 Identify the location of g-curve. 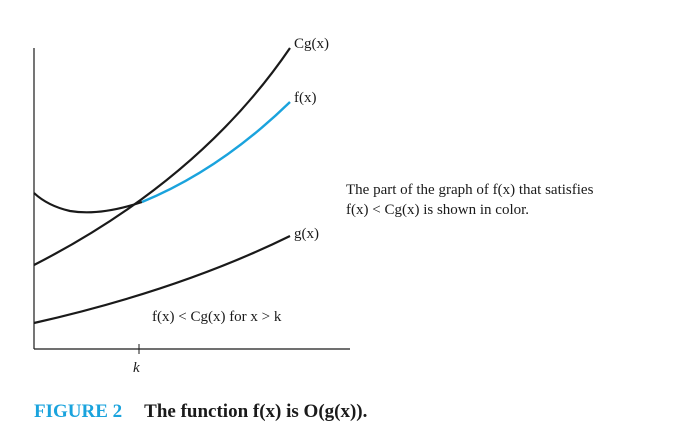
(162, 280).